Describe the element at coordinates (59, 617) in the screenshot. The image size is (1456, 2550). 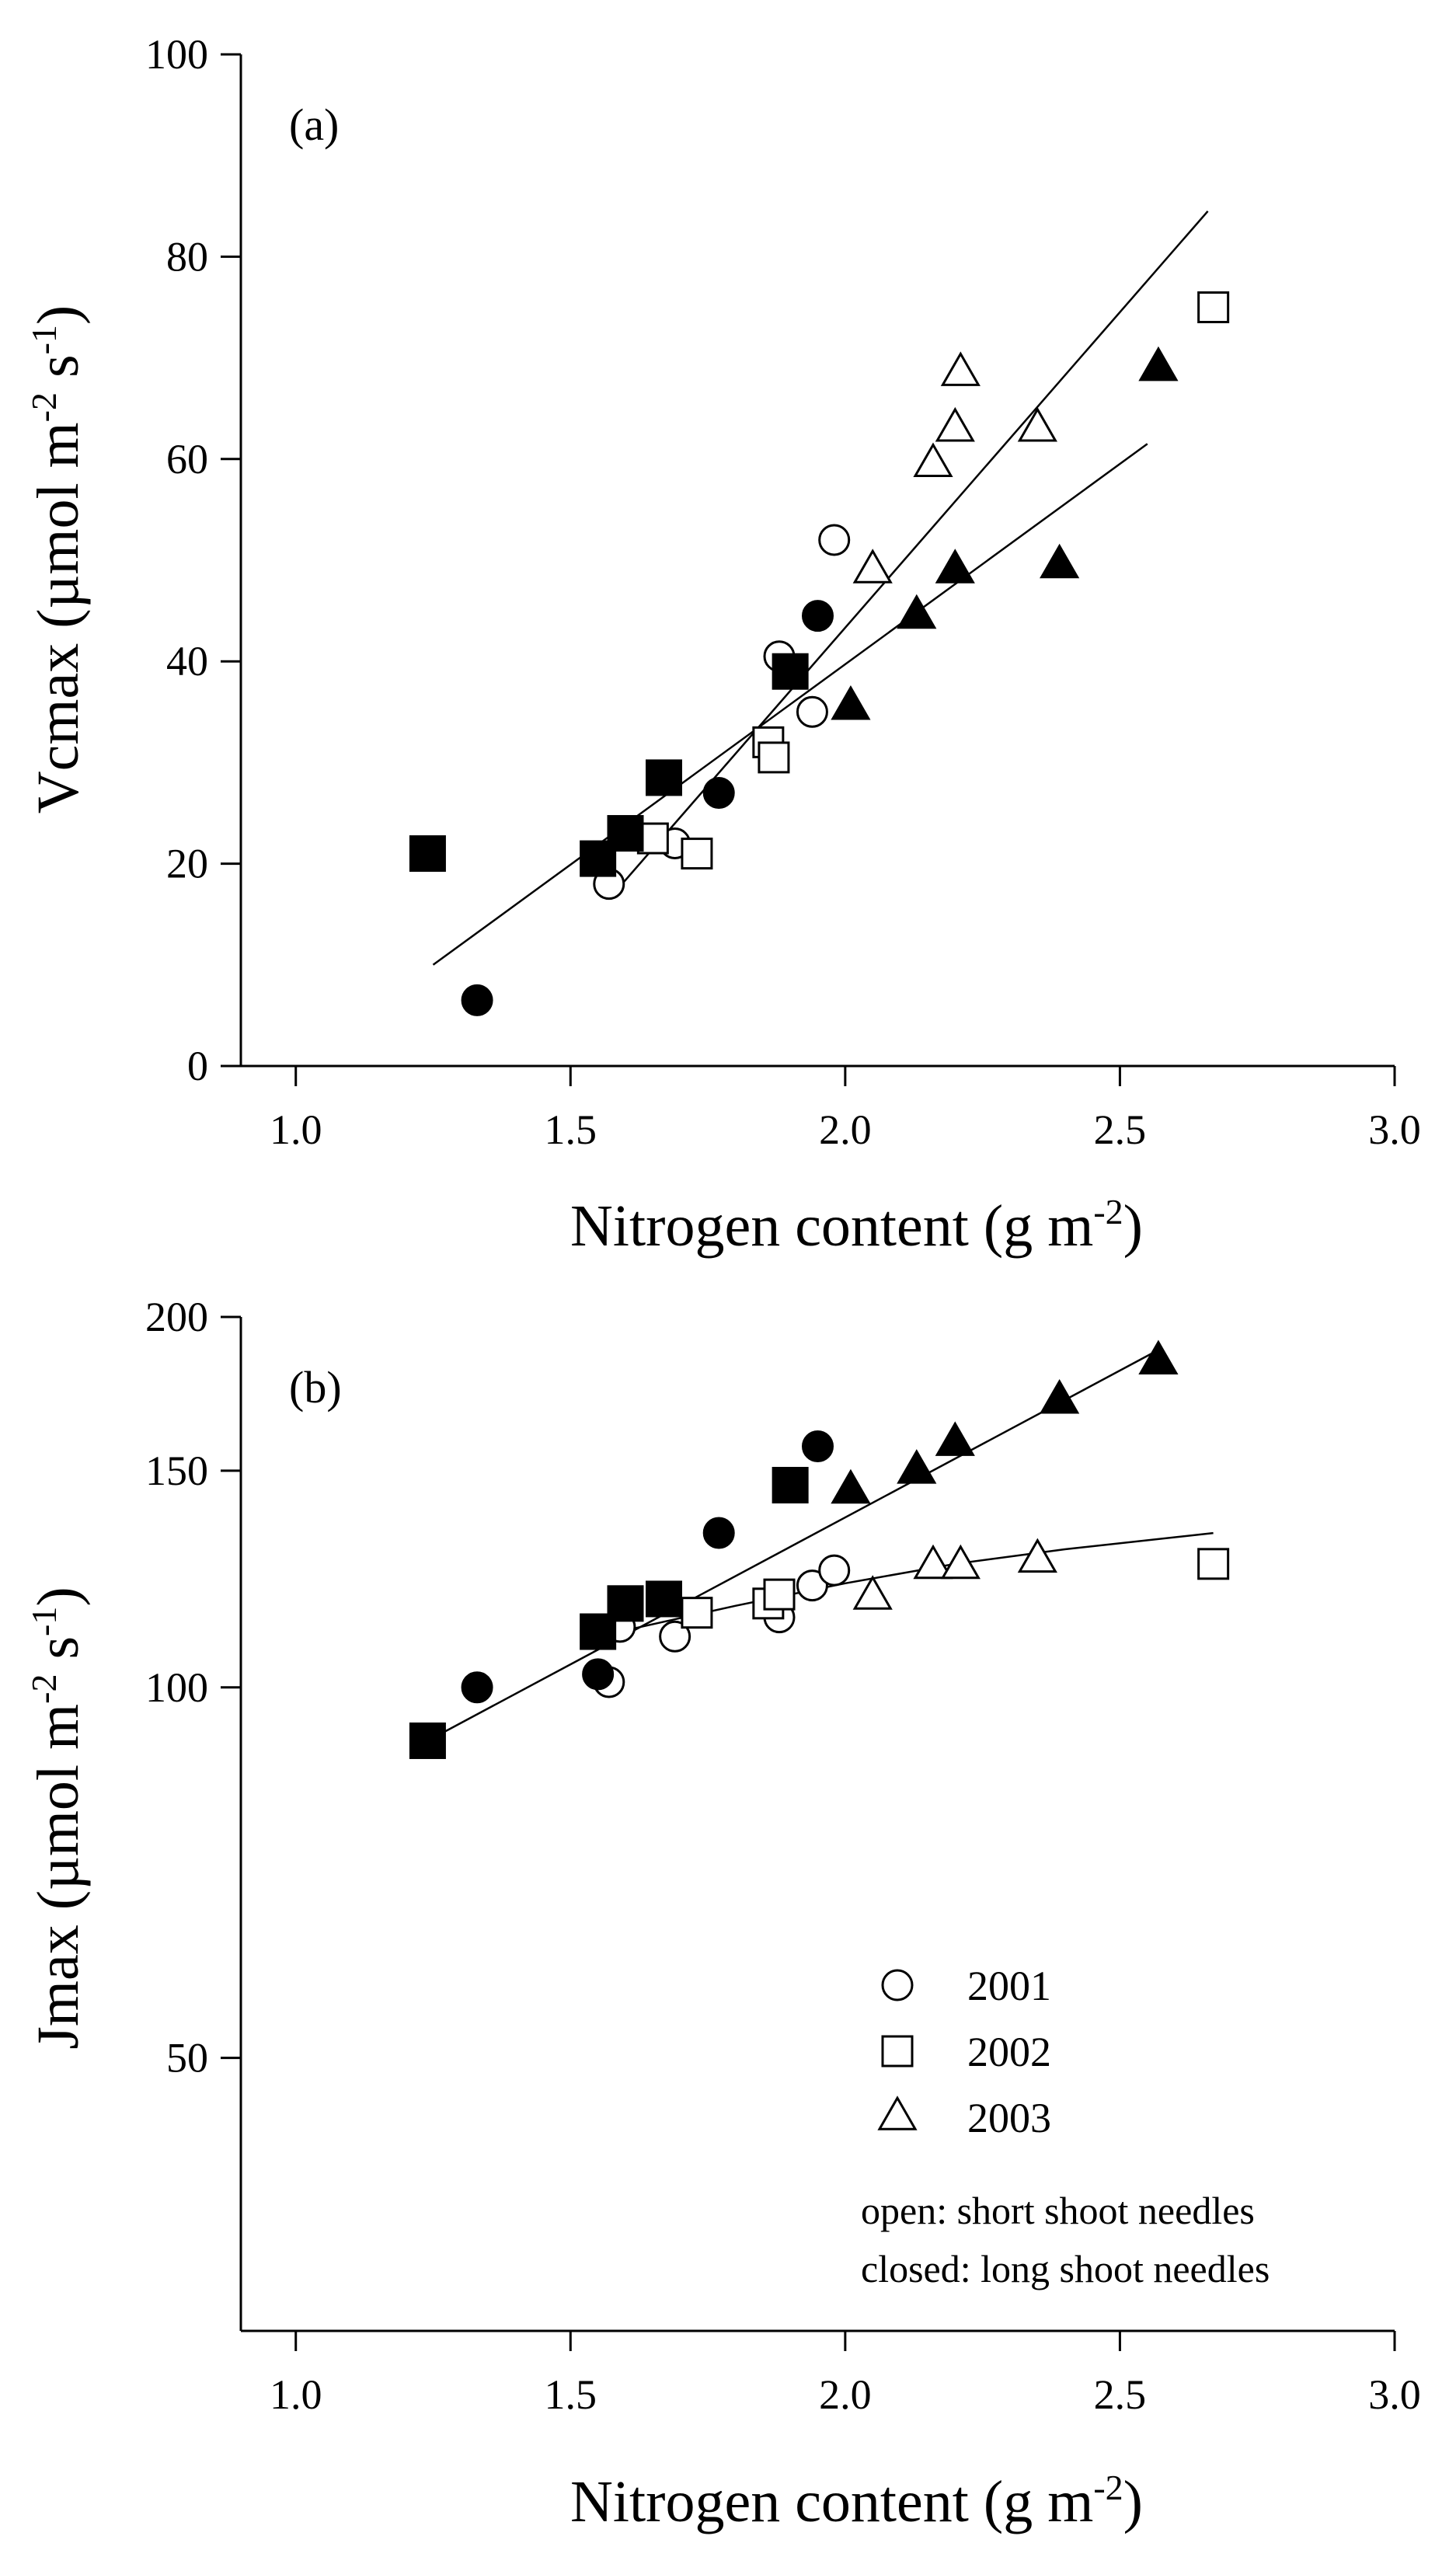
I see `y-axis-label-main: Vcmax (µmol m` at that location.